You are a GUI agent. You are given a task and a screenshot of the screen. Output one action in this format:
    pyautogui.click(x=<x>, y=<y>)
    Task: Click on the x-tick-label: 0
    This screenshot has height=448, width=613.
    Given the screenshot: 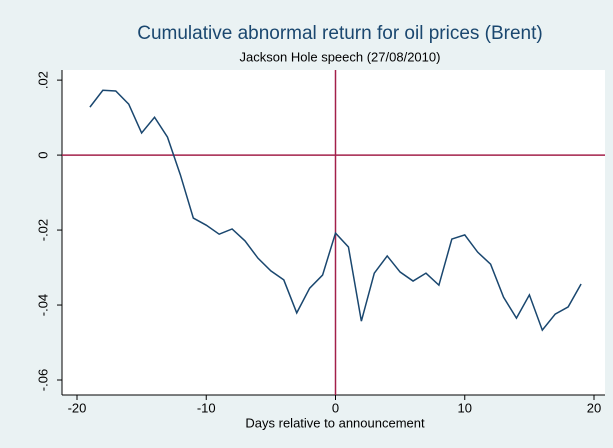 What is the action you would take?
    pyautogui.click(x=335, y=407)
    